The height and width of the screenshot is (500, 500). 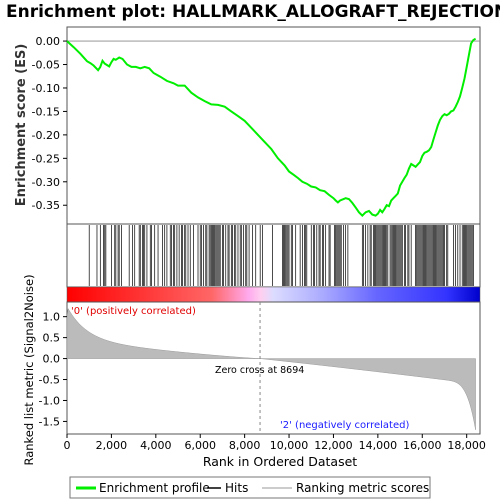 What do you see at coordinates (48, 41) in the screenshot?
I see `es-y-tick-label: 0.00` at bounding box center [48, 41].